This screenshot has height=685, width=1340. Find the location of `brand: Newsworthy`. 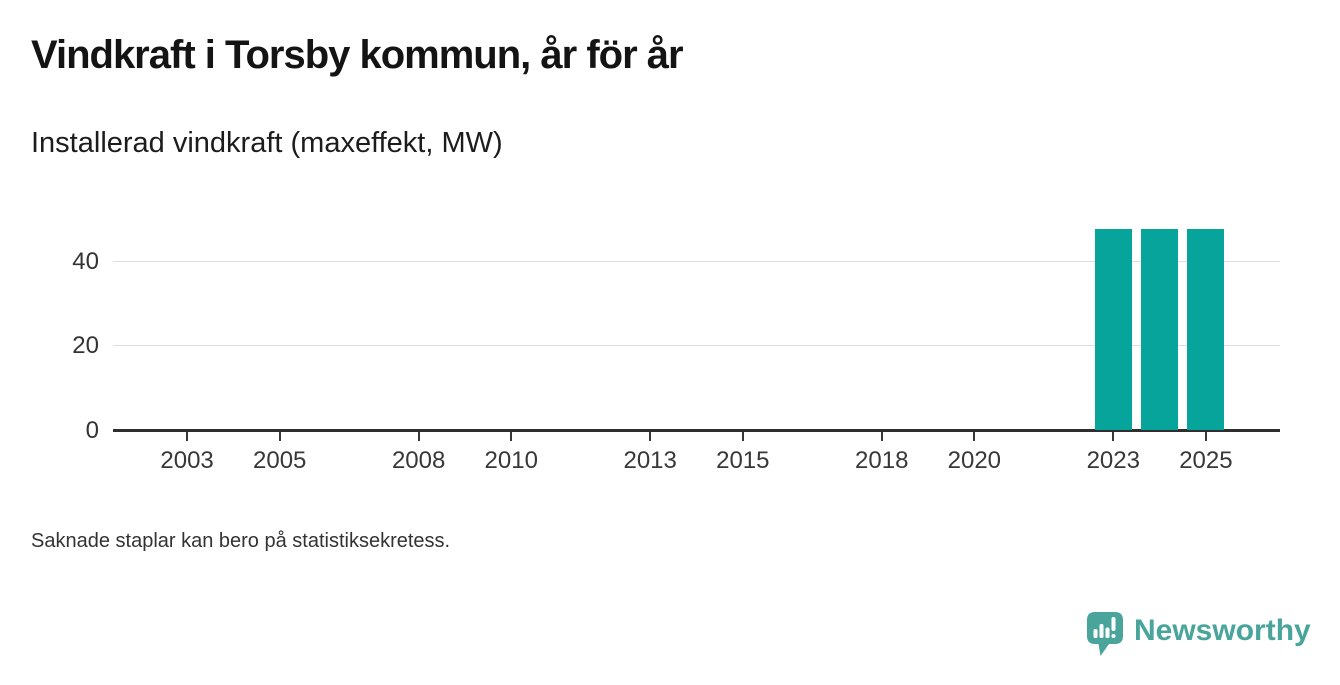

brand: Newsworthy is located at coordinates (1198, 634).